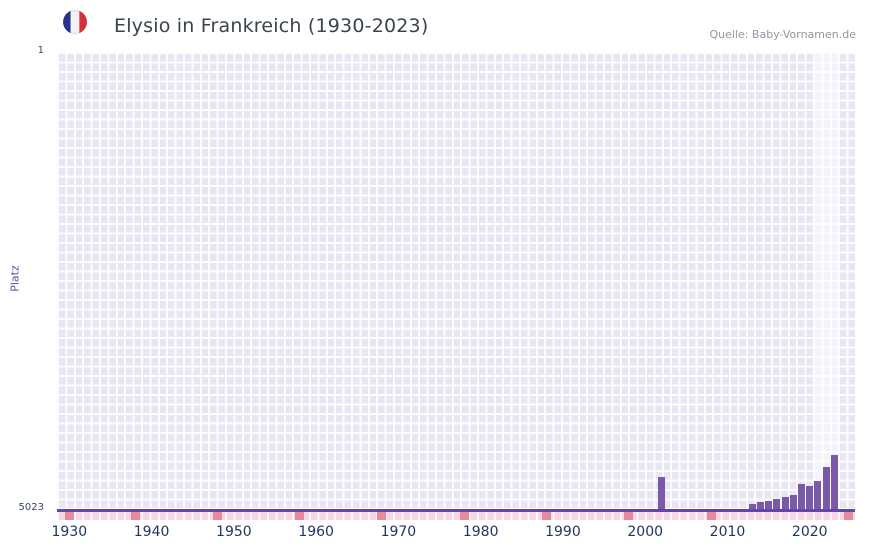  Describe the element at coordinates (826, 281) in the screenshot. I see `highlight-band` at that location.